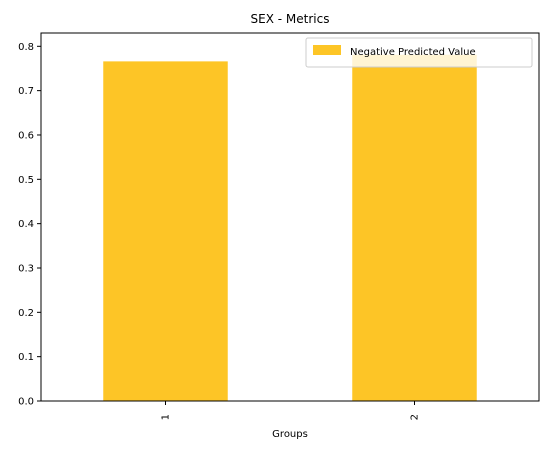 The height and width of the screenshot is (450, 547). Describe the element at coordinates (26, 135) in the screenshot. I see `y-tick-label-6: 0.6` at that location.